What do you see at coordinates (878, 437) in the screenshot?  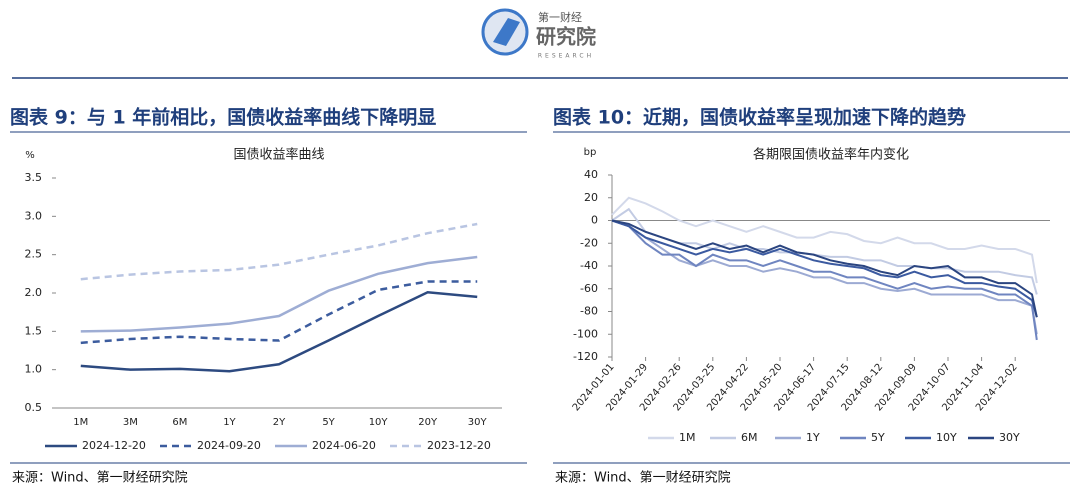 I see `legend-label: 5Y` at bounding box center [878, 437].